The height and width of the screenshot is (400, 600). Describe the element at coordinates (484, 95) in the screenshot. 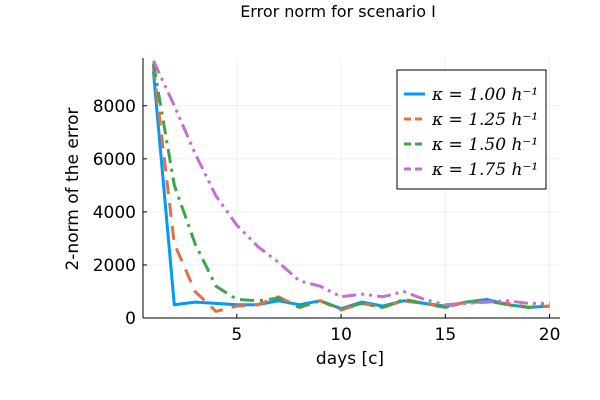

I see `legend-label-1: κ = 1.00 h⁻¹` at that location.